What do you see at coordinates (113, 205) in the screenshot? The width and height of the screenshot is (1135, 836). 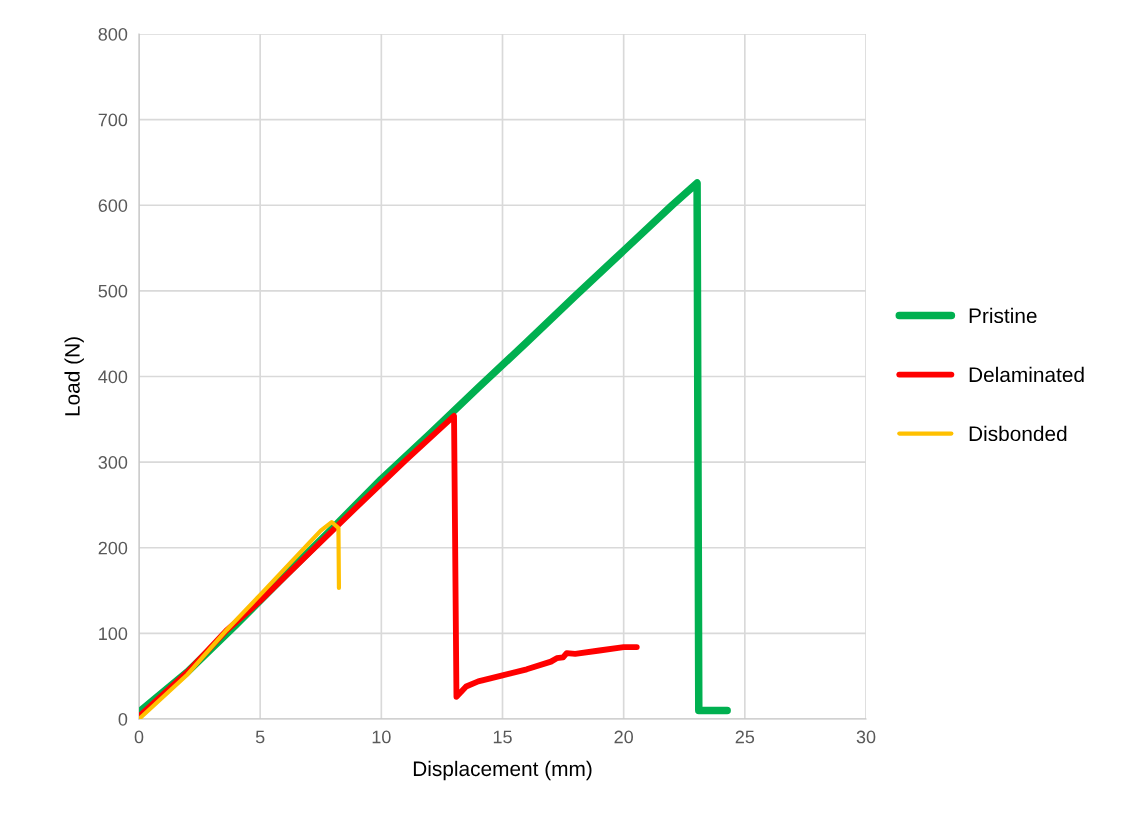 I see `y-tick-label: 600` at bounding box center [113, 205].